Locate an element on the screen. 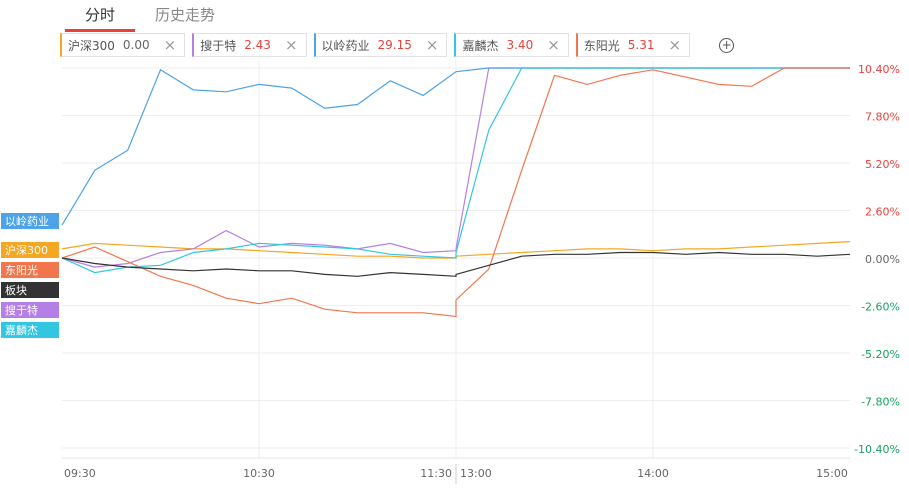 Image resolution: width=909 pixels, height=490 pixels. x-tick-label: 15:00 is located at coordinates (832, 473).